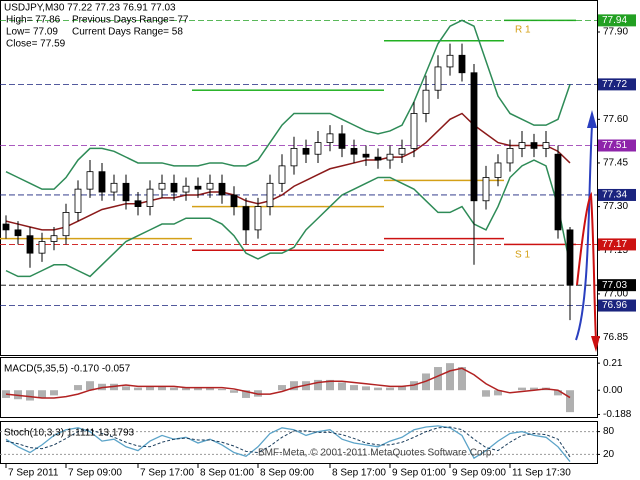 The image size is (640, 480). I want to click on stoch-line, so click(288, 443).